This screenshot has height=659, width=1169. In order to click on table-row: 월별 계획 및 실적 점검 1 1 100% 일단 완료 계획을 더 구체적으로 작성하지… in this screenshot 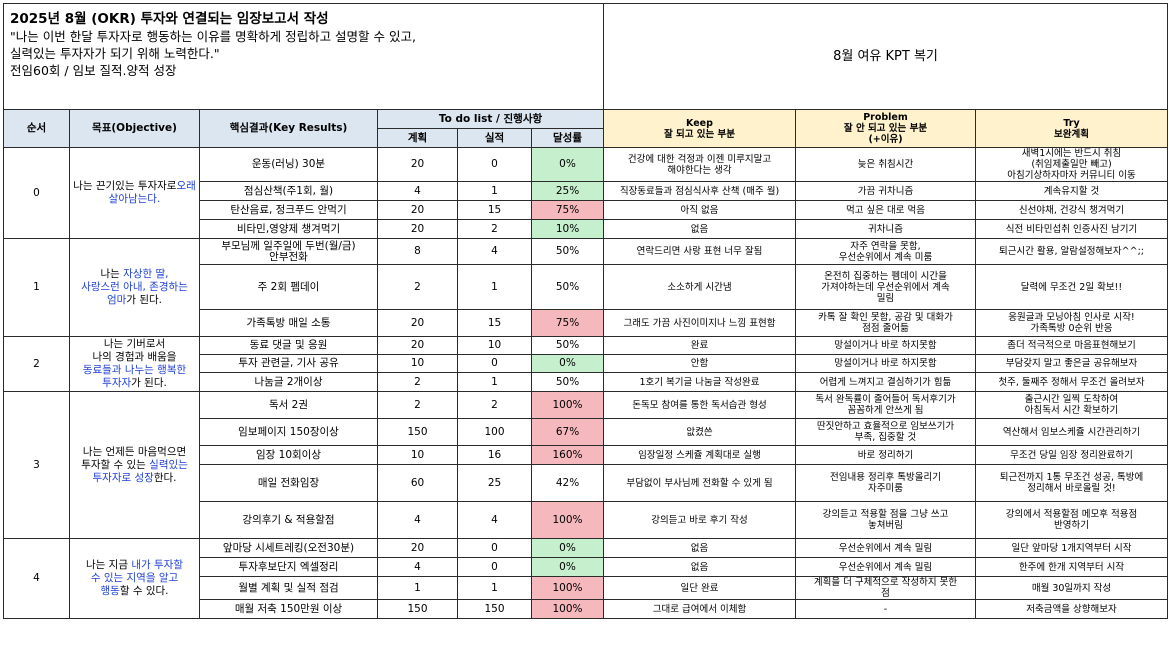, I will do `click(586, 588)`.